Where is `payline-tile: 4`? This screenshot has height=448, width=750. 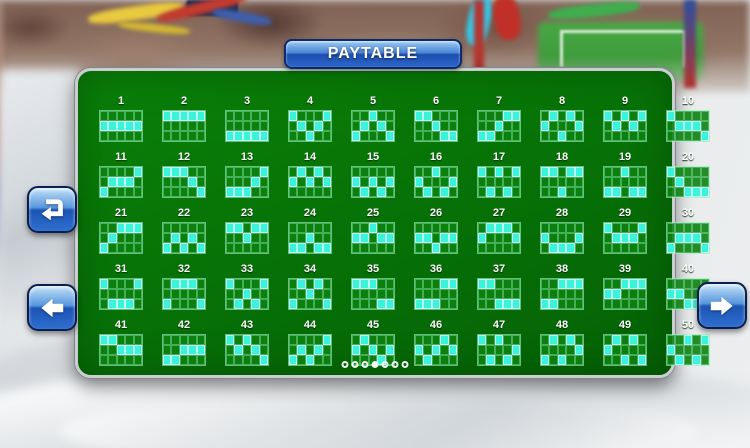 payline-tile: 4 is located at coordinates (310, 118).